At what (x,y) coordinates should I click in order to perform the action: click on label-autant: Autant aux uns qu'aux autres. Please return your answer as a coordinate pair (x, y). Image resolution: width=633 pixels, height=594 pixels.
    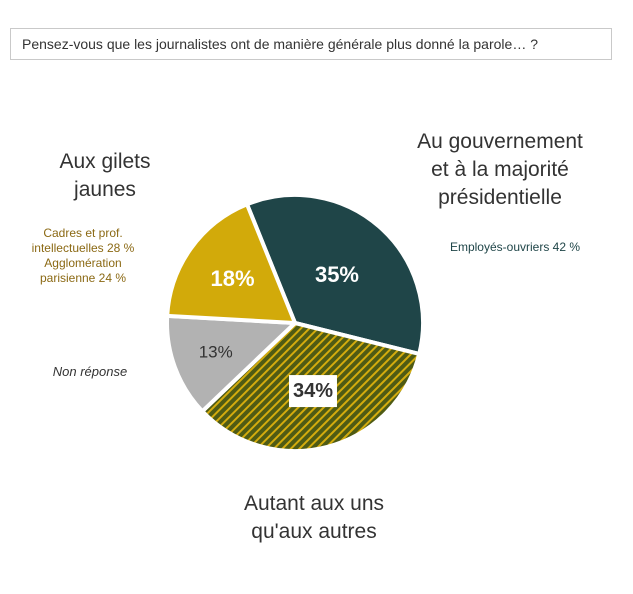
    Looking at the image, I should click on (314, 518).